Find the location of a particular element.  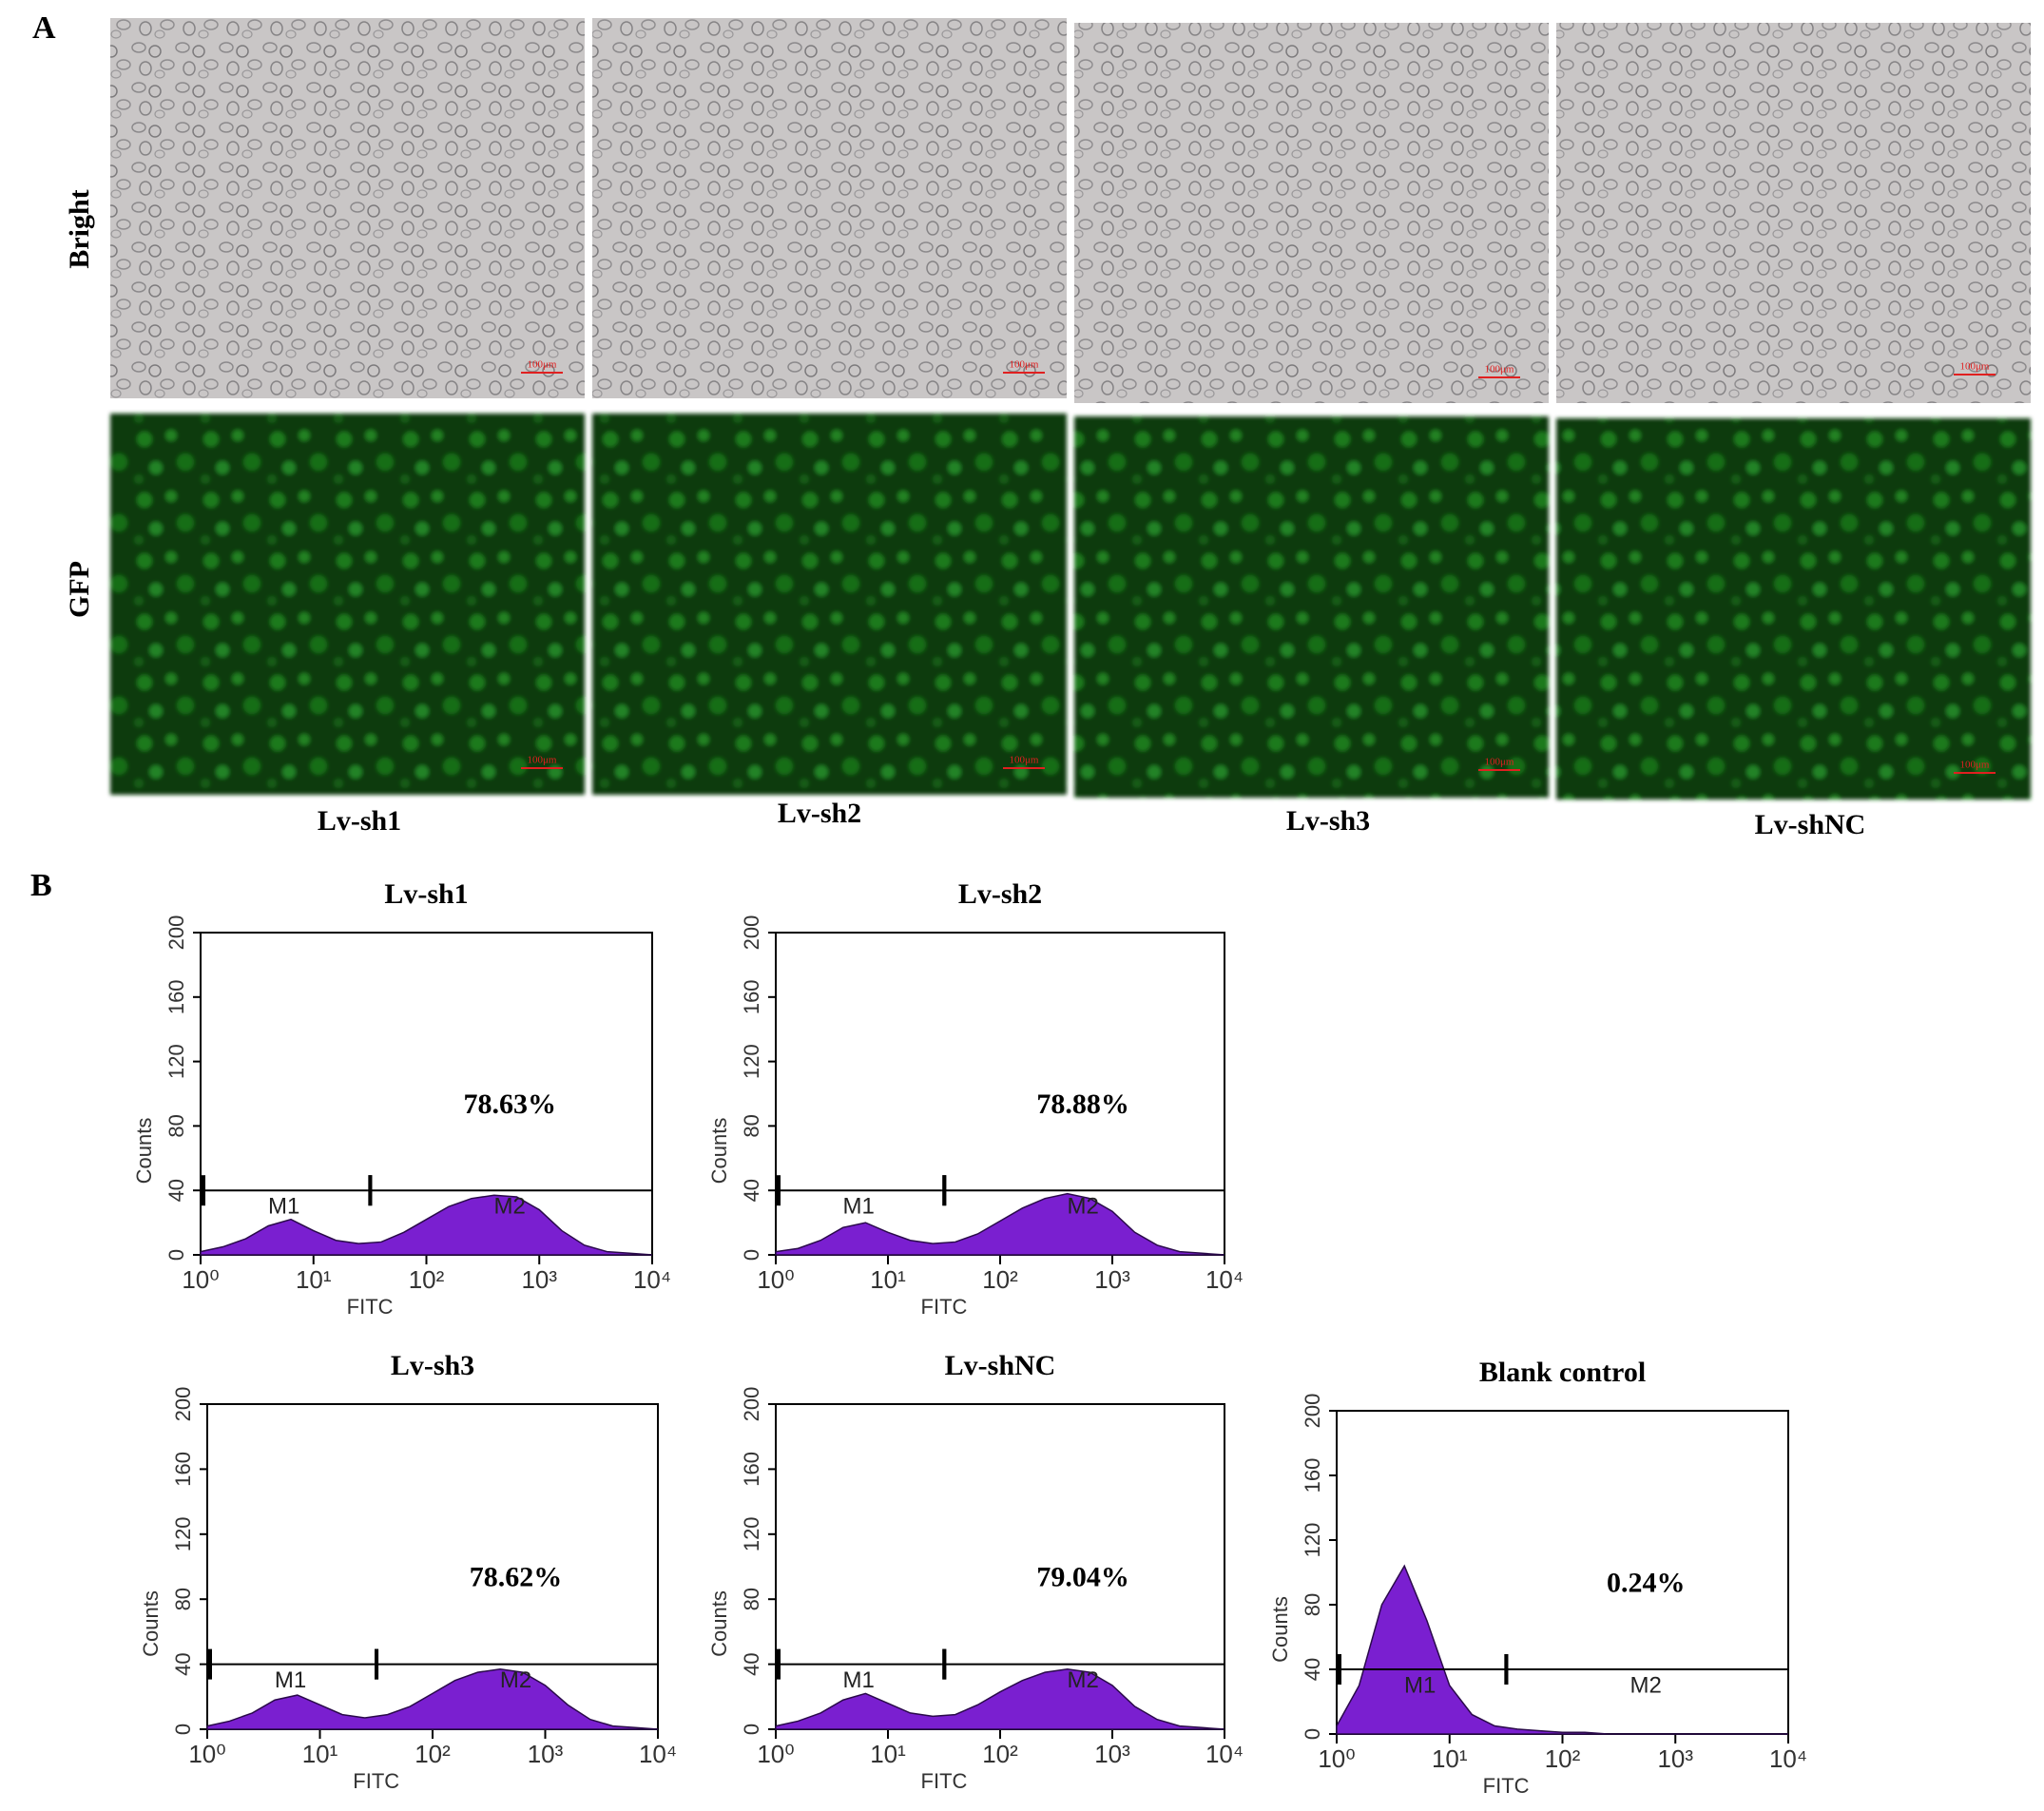

chart-title: Blank control is located at coordinates (1562, 1373).